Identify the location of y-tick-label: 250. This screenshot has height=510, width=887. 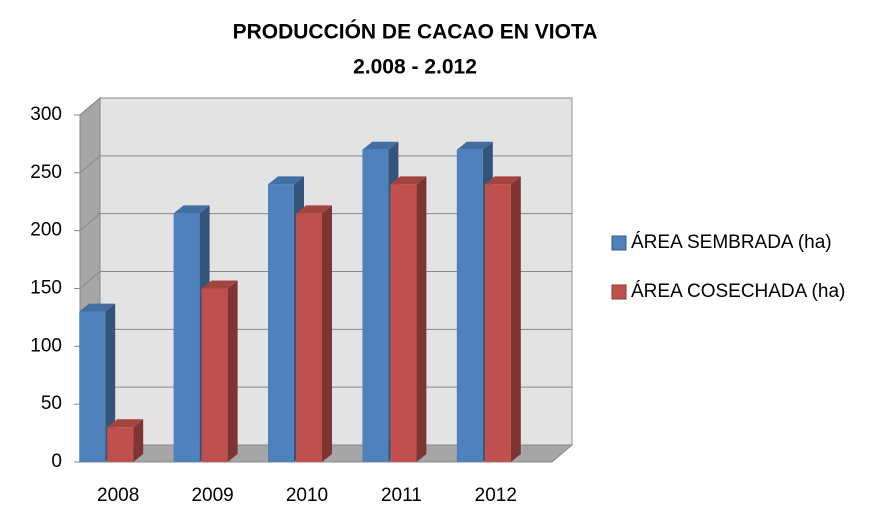
(46, 172).